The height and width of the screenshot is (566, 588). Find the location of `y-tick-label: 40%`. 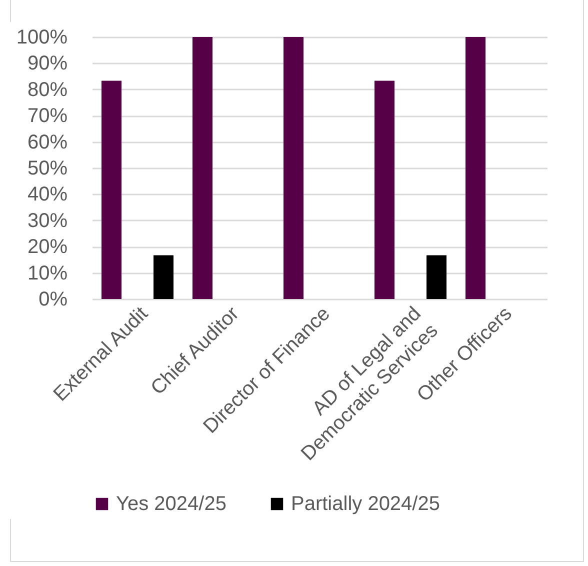

y-tick-label: 40% is located at coordinates (47, 195).